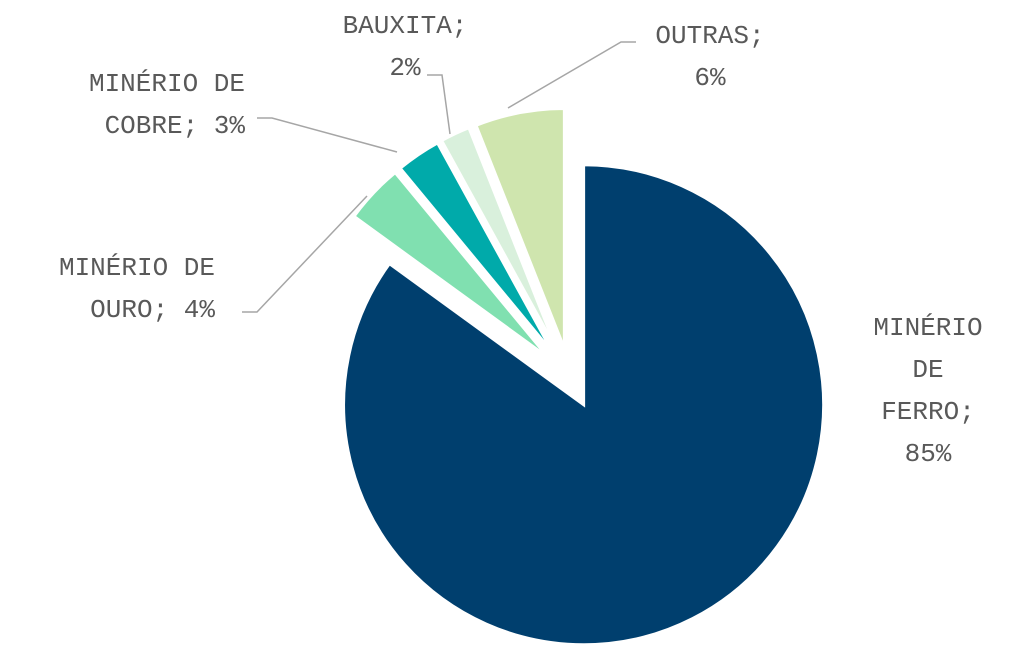  Describe the element at coordinates (137, 289) in the screenshot. I see `data-label: MINÉRIO DE OURO; 4%` at that location.